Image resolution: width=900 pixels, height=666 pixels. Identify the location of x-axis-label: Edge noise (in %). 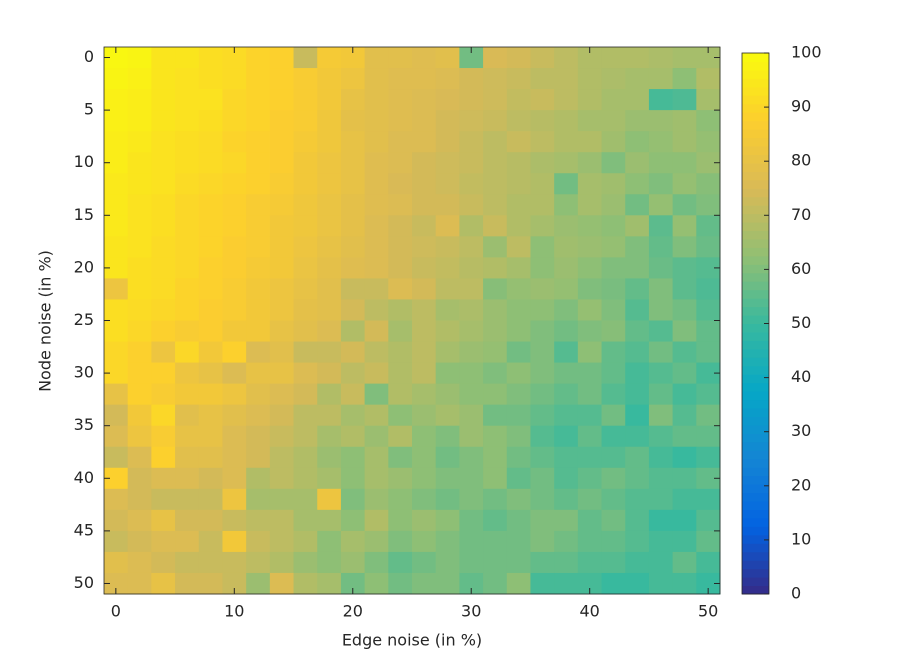
(412, 640).